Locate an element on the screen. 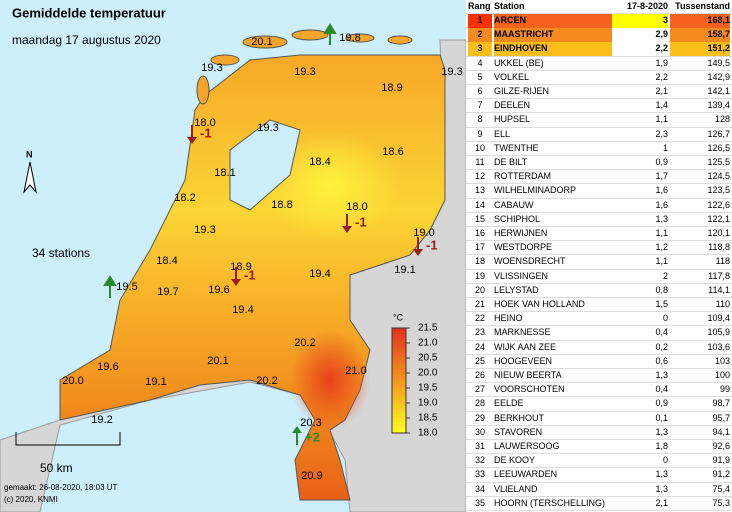  station-value: 19.1 is located at coordinates (155, 382).